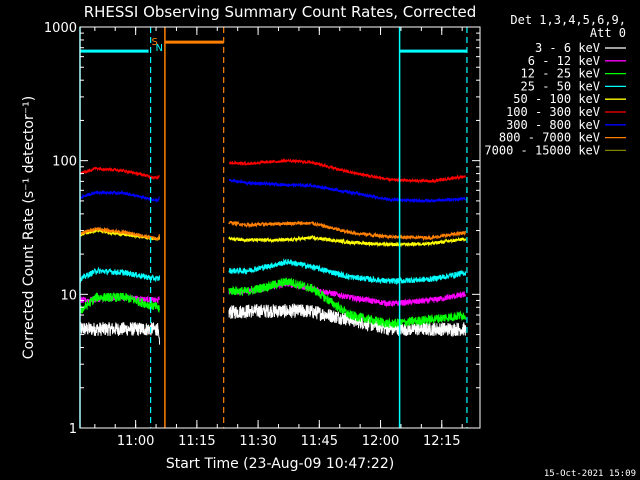  What do you see at coordinates (380, 441) in the screenshot?
I see `x-tick-label-5: 12:00` at bounding box center [380, 441].